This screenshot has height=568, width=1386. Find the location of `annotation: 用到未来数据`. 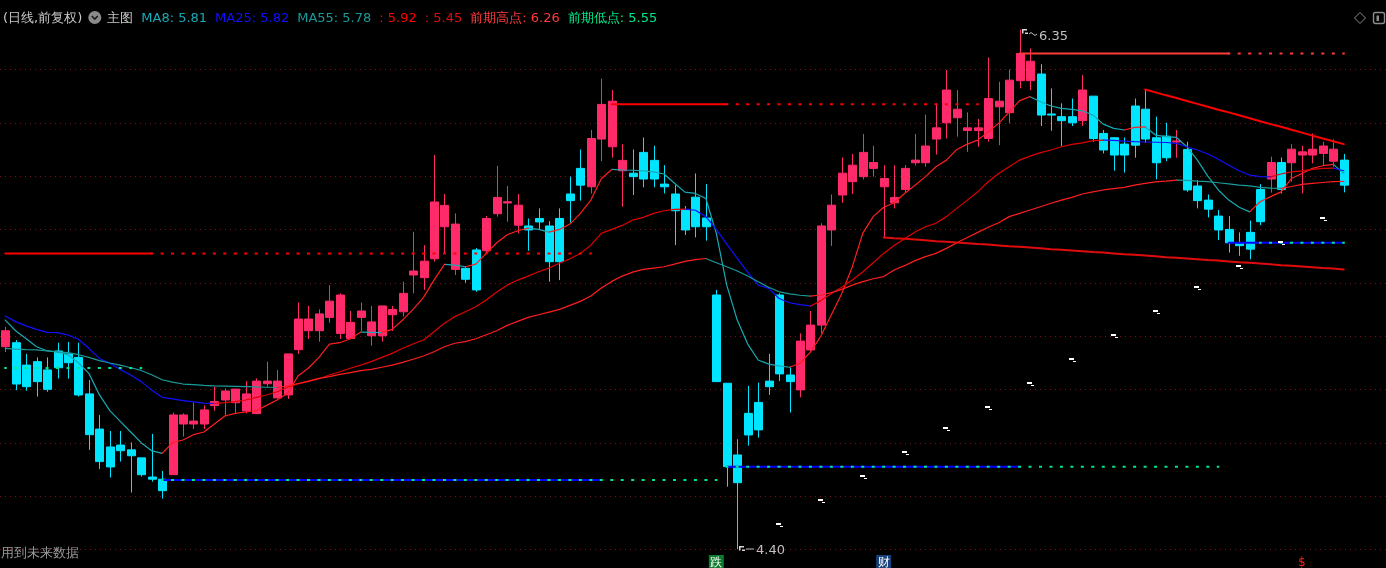

annotation: 用到未来数据 is located at coordinates (40, 552).